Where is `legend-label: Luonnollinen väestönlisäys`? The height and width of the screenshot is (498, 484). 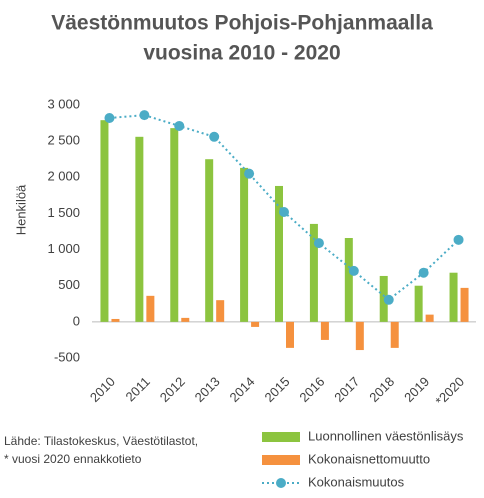 legend-label: Luonnollinen väestönlisäys is located at coordinates (386, 435).